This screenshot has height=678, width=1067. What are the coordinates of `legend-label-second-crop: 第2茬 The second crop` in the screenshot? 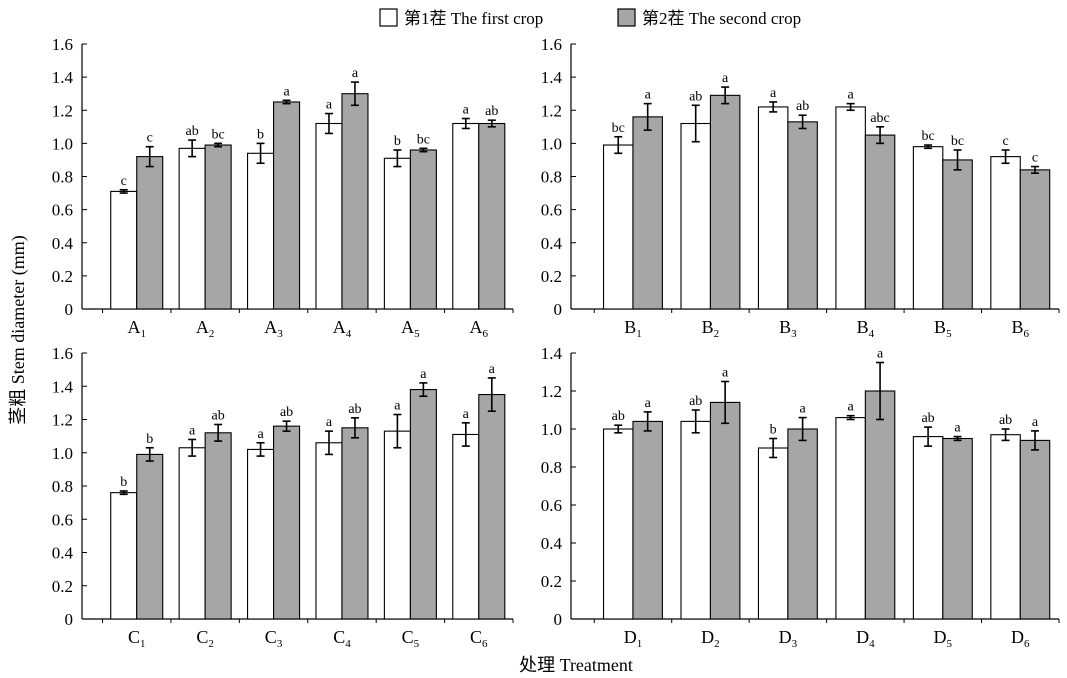 It's located at (721, 18).